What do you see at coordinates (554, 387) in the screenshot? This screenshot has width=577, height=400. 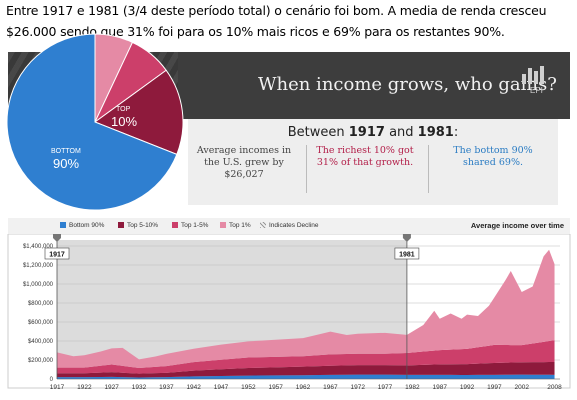 I see `x-tick-label: 2008` at bounding box center [554, 387].